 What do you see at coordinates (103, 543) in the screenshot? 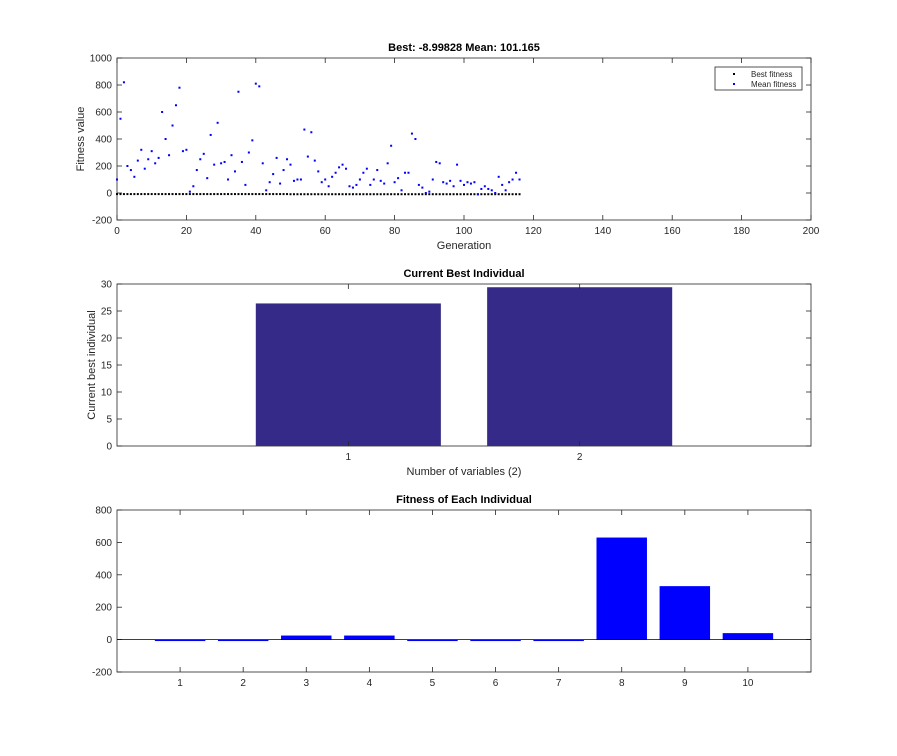
I see `y-tick-label: 600` at bounding box center [103, 543].